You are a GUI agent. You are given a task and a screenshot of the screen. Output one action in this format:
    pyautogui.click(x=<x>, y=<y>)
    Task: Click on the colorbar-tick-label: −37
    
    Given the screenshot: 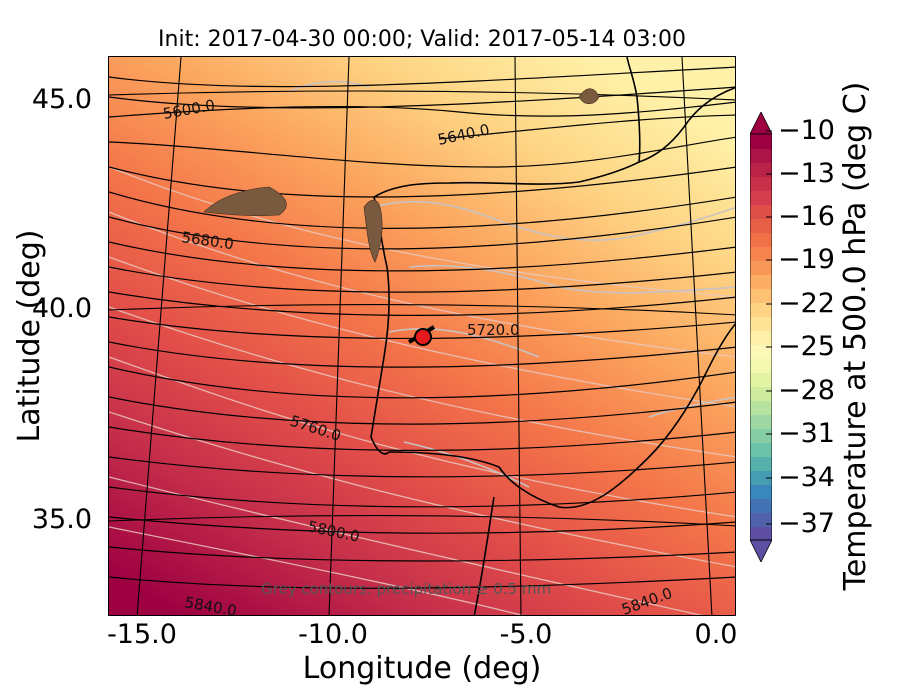 What is the action you would take?
    pyautogui.click(x=806, y=523)
    